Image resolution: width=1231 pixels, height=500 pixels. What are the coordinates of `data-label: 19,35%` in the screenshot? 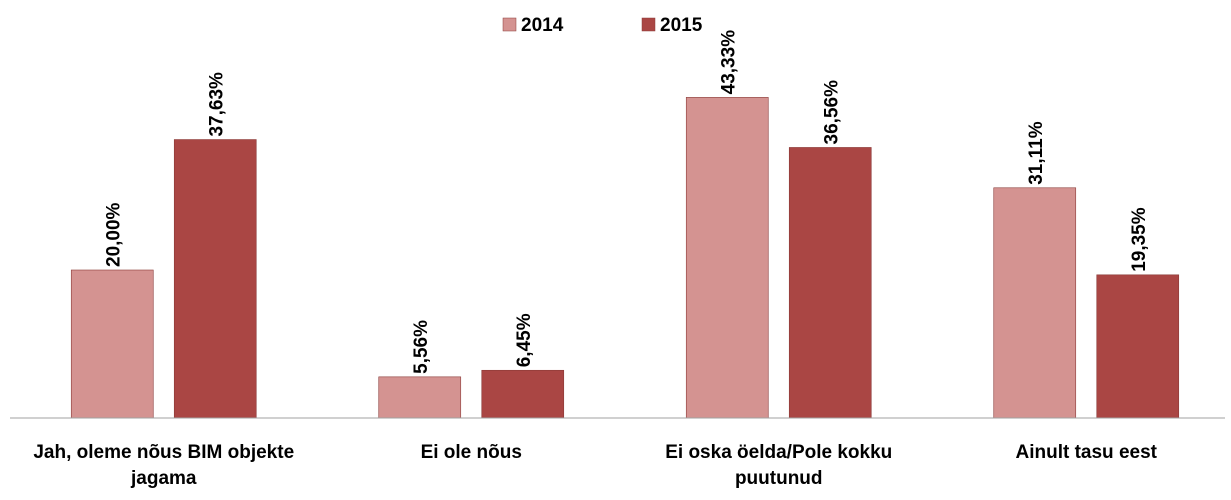 It's located at (1139, 239).